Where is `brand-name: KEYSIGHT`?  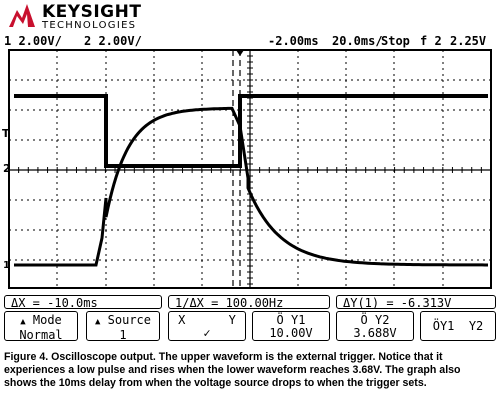 brand-name: KEYSIGHT is located at coordinates (92, 12).